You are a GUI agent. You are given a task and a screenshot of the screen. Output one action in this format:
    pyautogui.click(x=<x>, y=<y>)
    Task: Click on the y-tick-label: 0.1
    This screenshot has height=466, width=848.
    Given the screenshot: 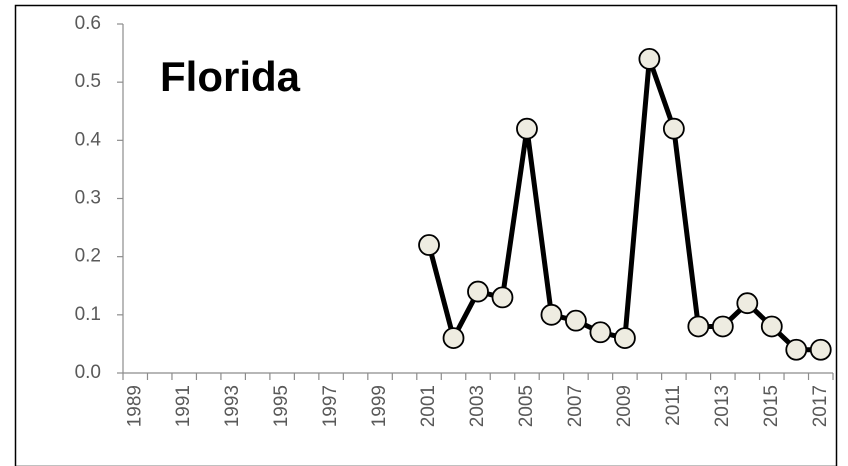 What is the action you would take?
    pyautogui.click(x=88, y=314)
    